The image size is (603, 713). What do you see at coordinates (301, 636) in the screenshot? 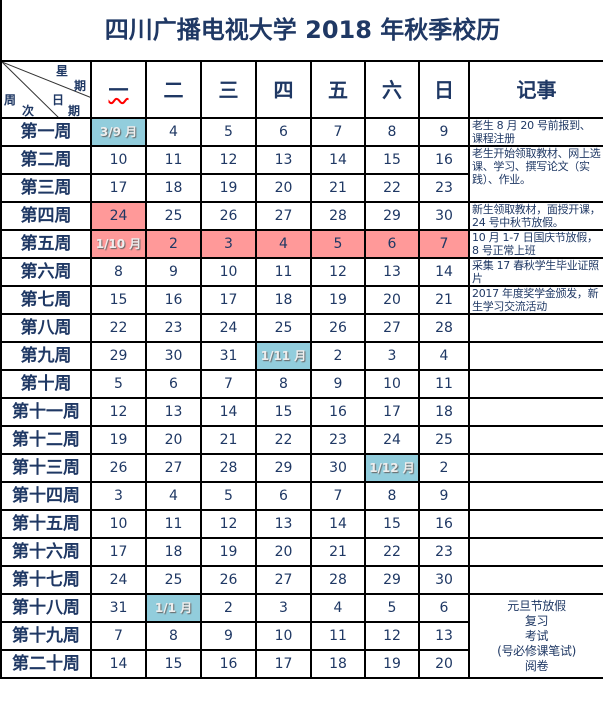
I see `week-row: 第十九周 7 8 9 10 11 12 13` at bounding box center [301, 636].